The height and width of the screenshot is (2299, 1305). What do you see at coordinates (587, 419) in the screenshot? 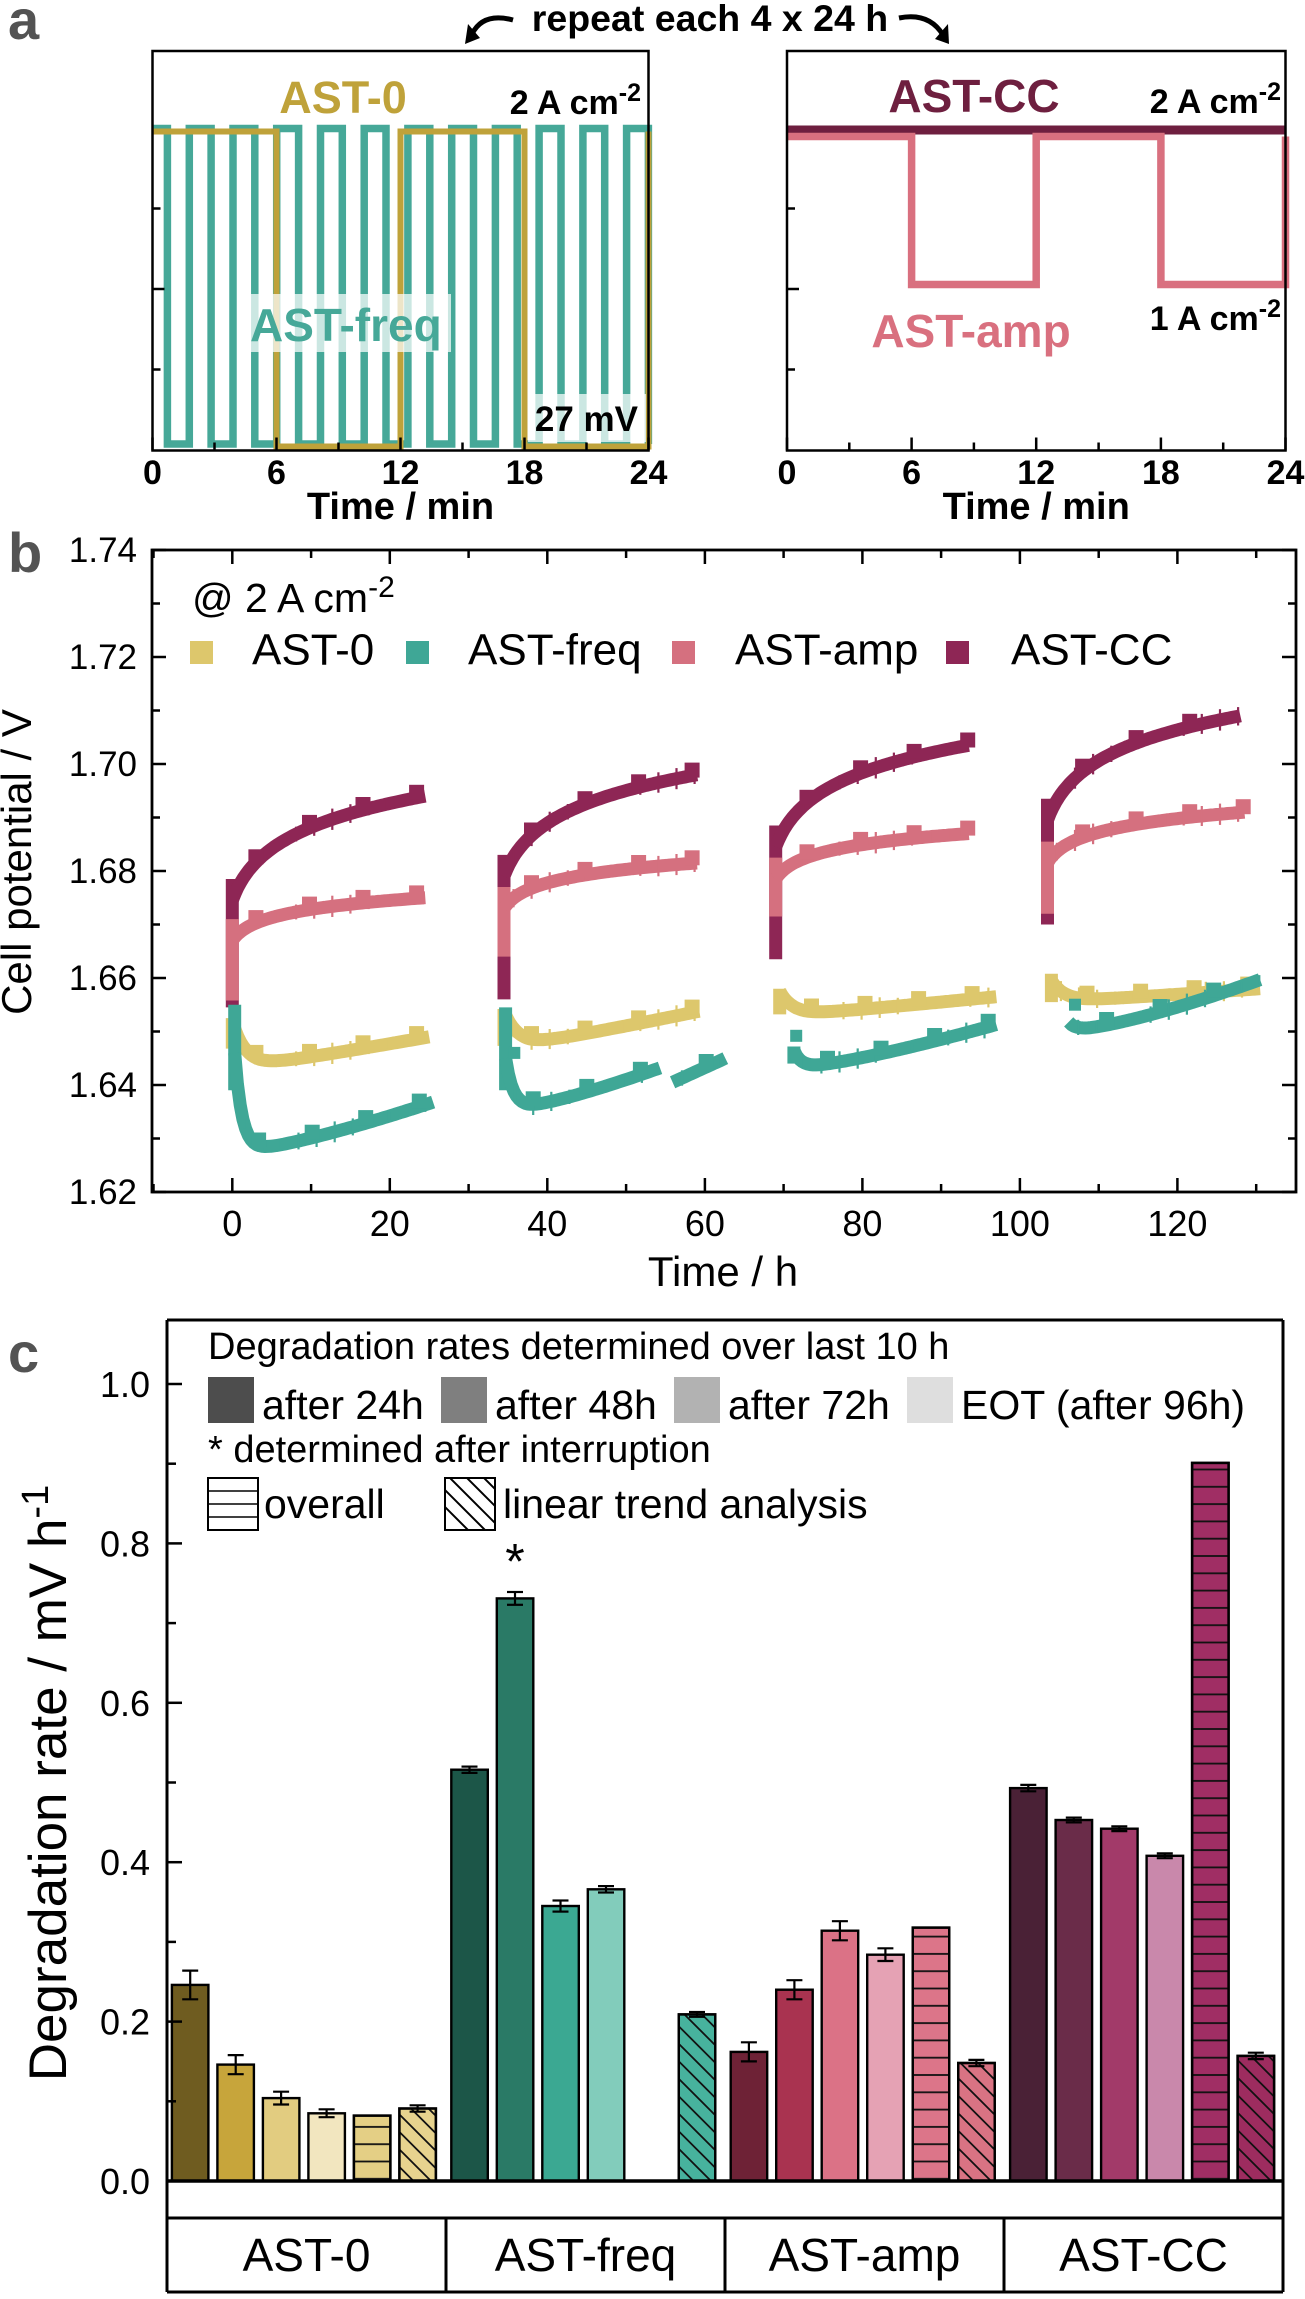
I see `svg-text: 27 mV` at bounding box center [587, 419].